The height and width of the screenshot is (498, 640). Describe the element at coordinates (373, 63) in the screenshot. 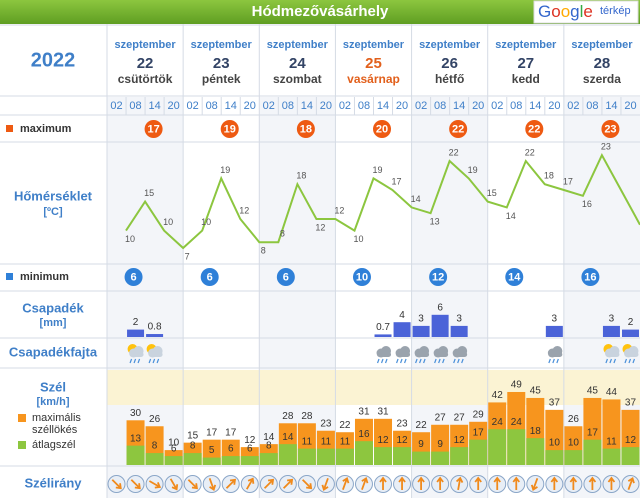

I see `day-number: 25` at that location.